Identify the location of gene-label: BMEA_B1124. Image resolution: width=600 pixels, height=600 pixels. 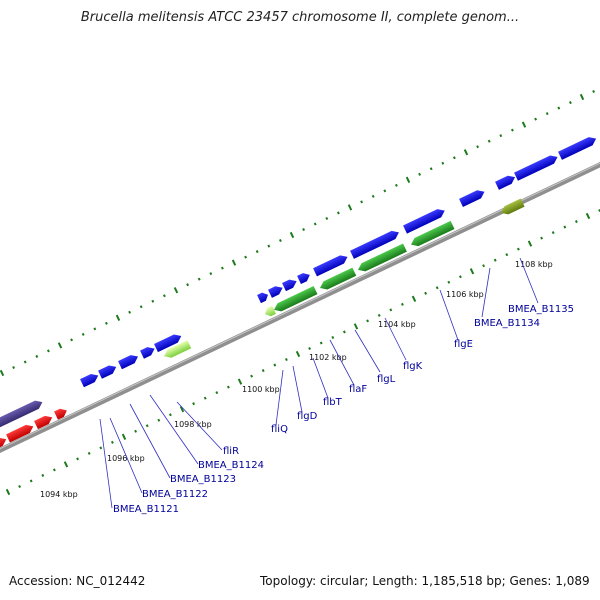
(231, 465).